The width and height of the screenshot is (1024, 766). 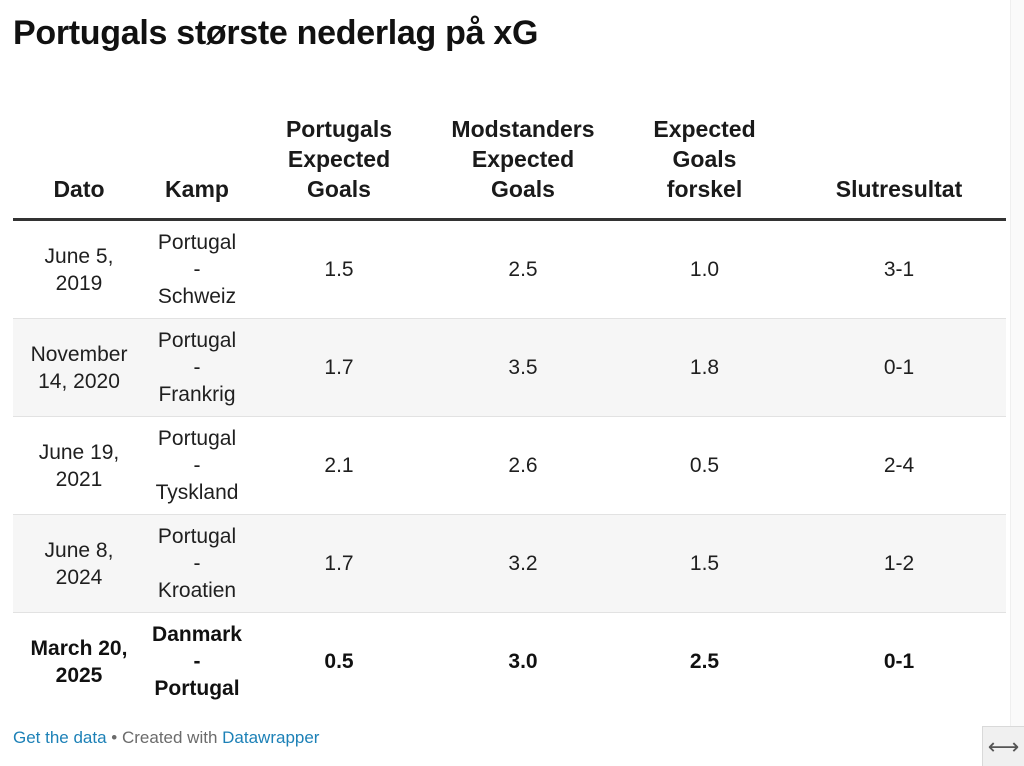 I want to click on cell-dato: March 20, 2025, so click(x=79, y=662).